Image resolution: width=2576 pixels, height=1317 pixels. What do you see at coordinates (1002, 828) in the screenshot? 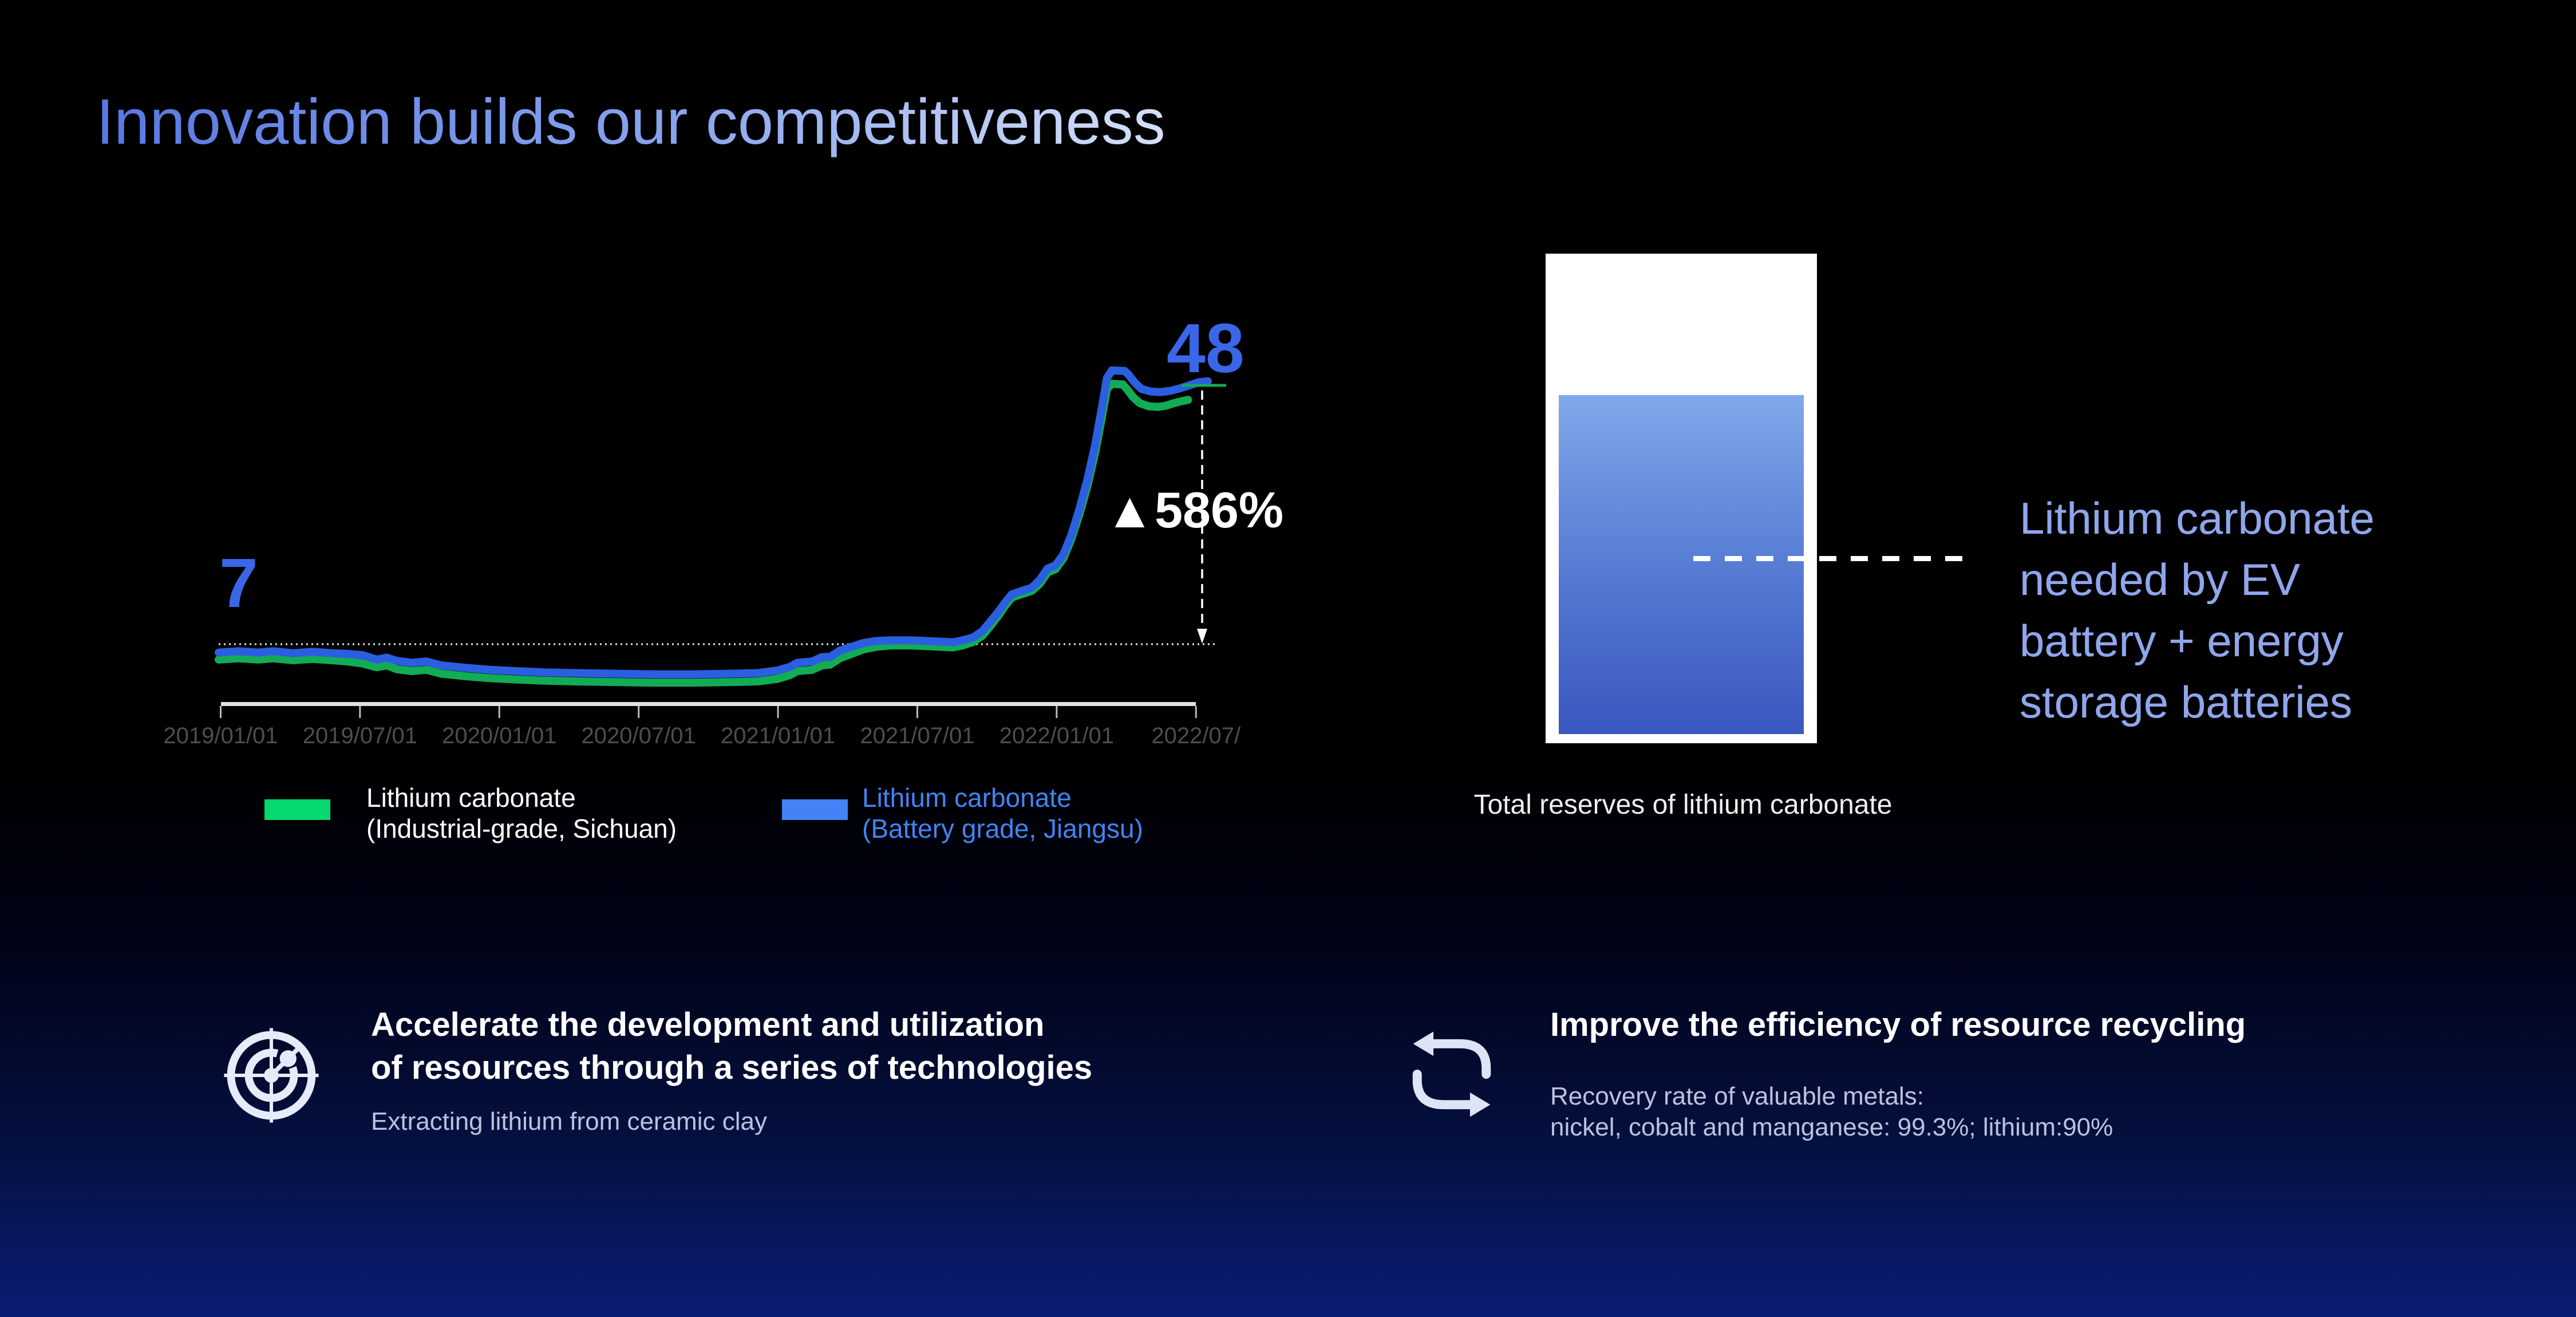
I see `legend-label-battery-line2: (Battery grade, Jiangsu)` at bounding box center [1002, 828].